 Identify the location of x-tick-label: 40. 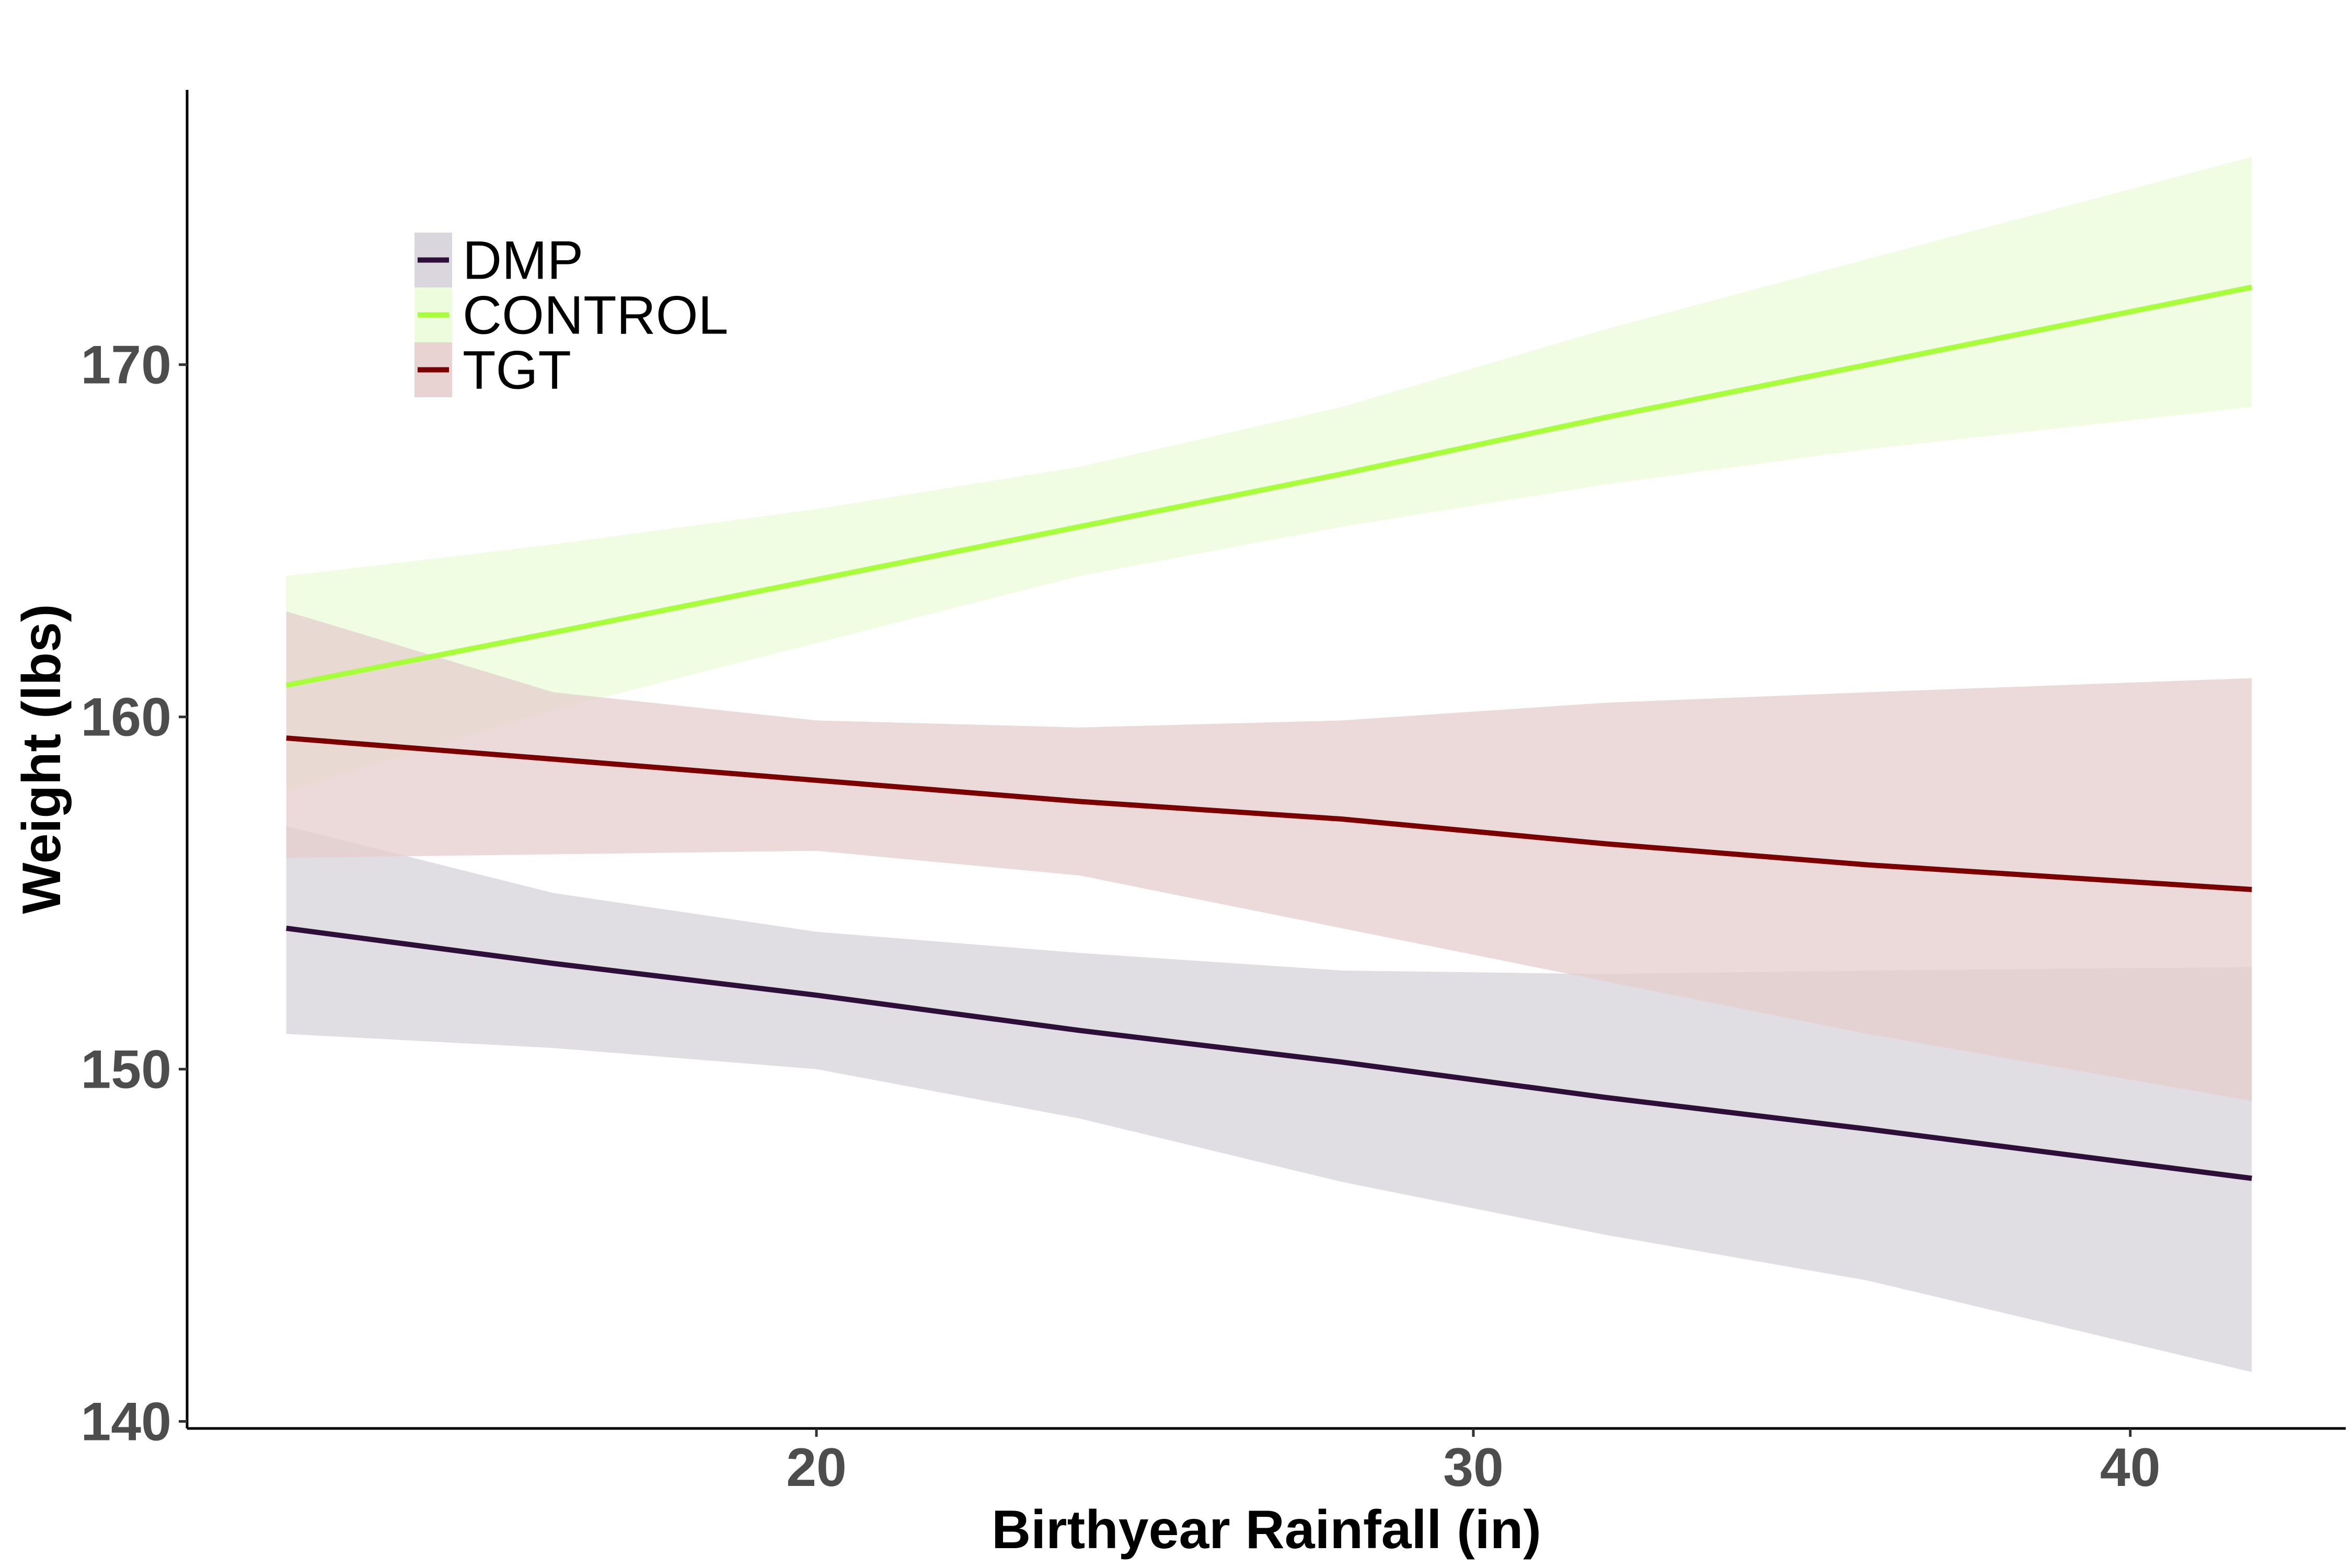
(2130, 1467).